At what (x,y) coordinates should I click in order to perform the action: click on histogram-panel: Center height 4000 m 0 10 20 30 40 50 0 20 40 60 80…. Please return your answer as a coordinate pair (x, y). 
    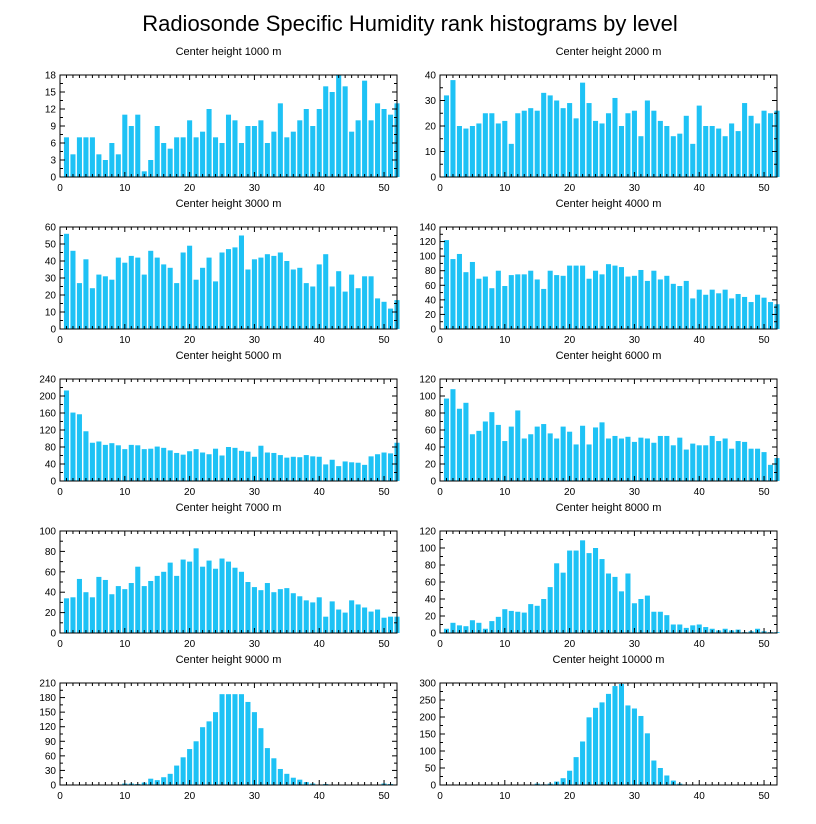
    Looking at the image, I should click on (599, 272).